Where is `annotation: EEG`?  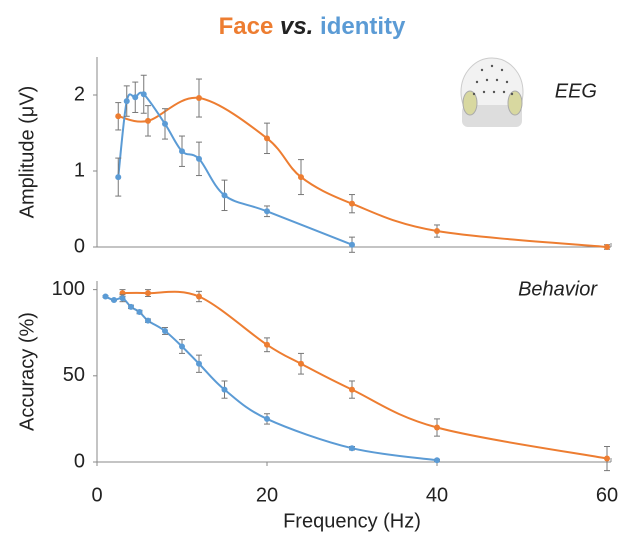 annotation: EEG is located at coordinates (576, 91).